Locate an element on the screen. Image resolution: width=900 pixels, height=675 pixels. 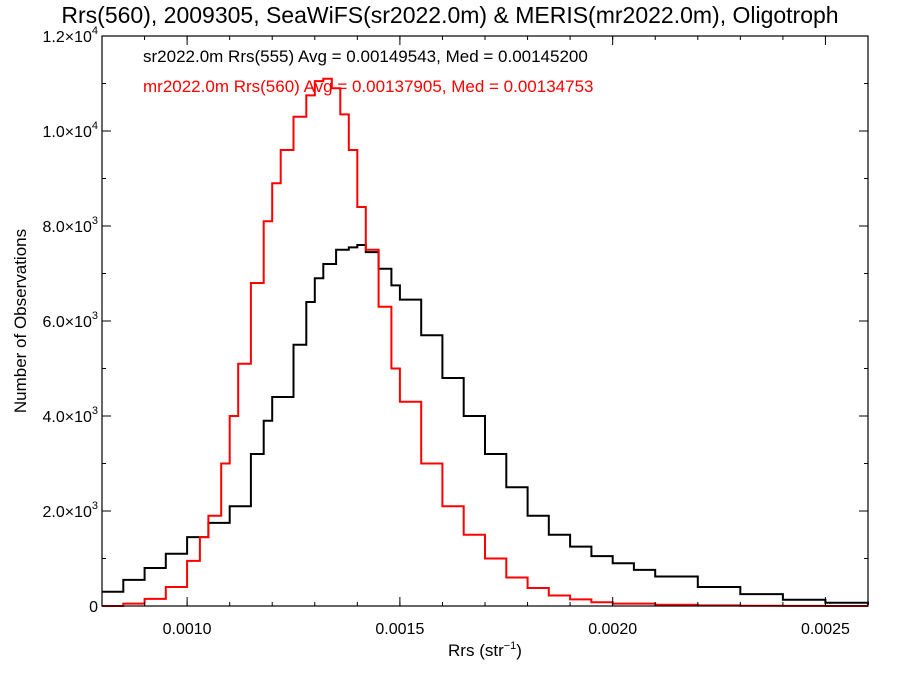
y-tick-label-mantissa: 0 is located at coordinates (93, 607).